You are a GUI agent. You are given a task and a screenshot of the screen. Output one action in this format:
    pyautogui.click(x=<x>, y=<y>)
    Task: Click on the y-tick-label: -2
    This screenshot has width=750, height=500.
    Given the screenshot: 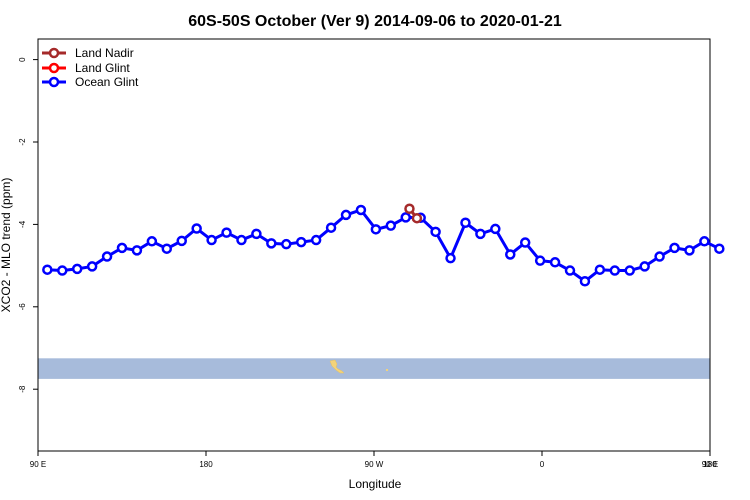 What is the action you would take?
    pyautogui.click(x=22, y=142)
    